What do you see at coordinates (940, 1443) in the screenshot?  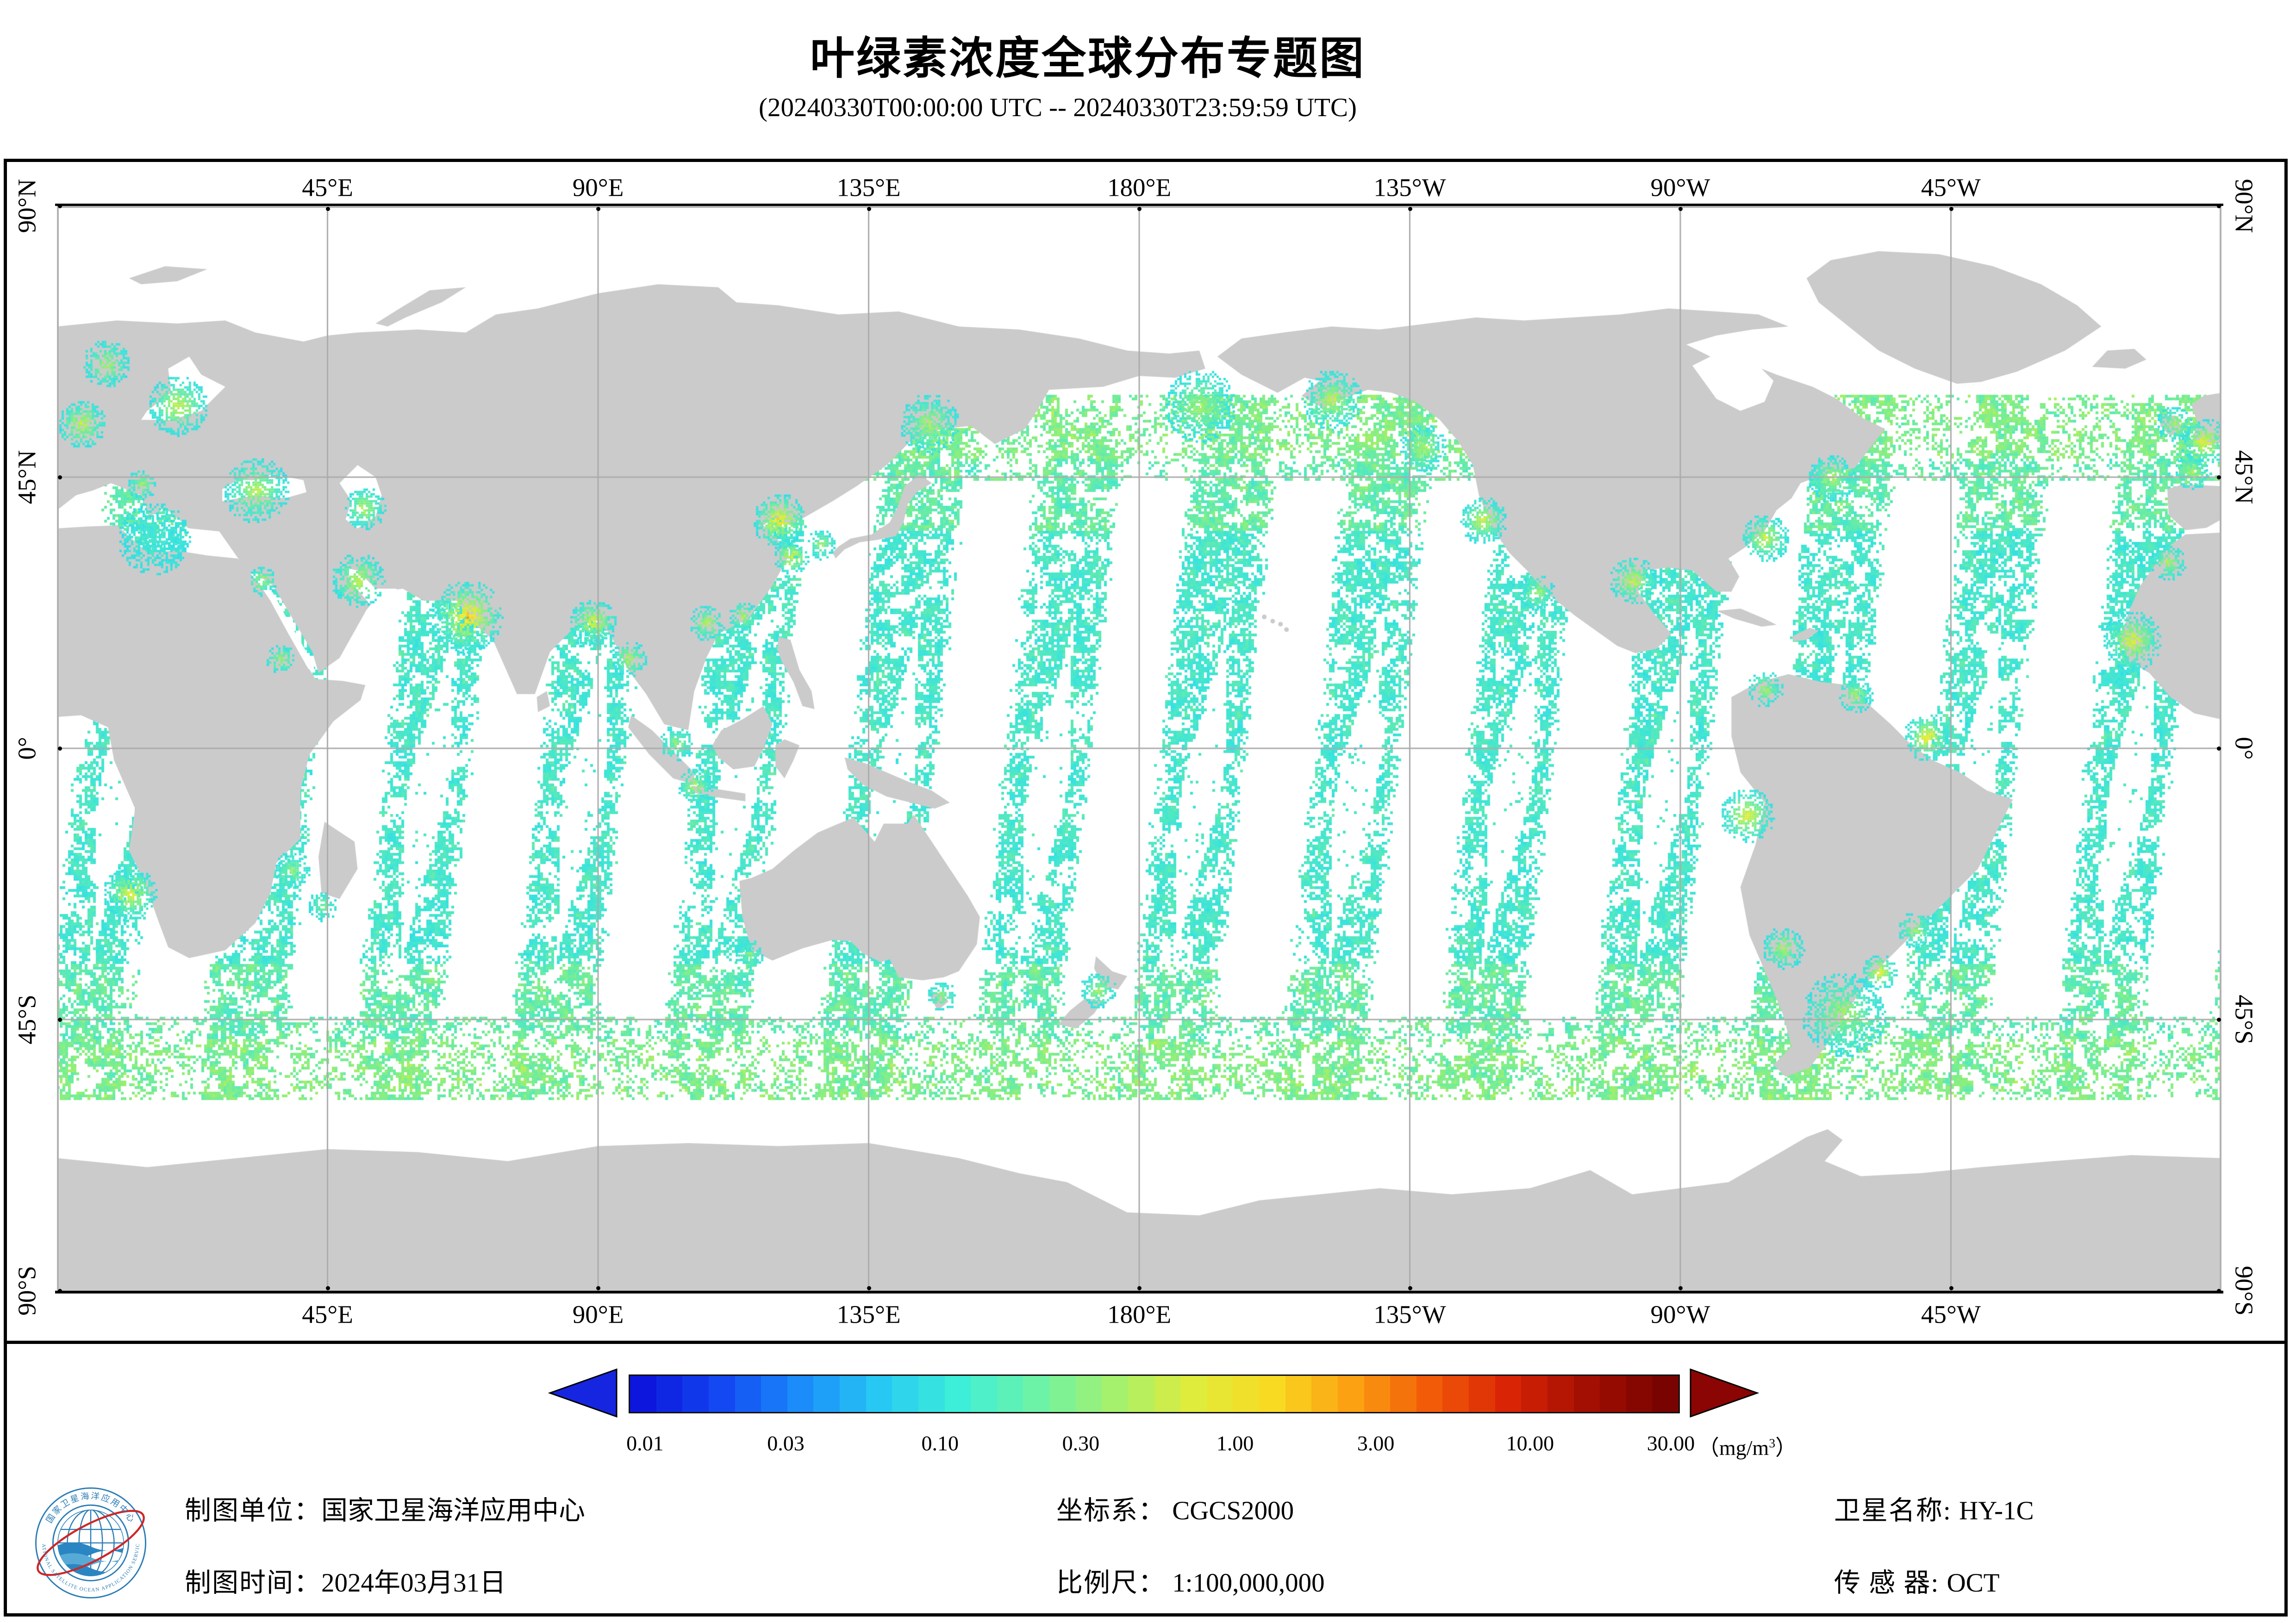 I see `colorbar-tick-label: 0.10` at bounding box center [940, 1443].